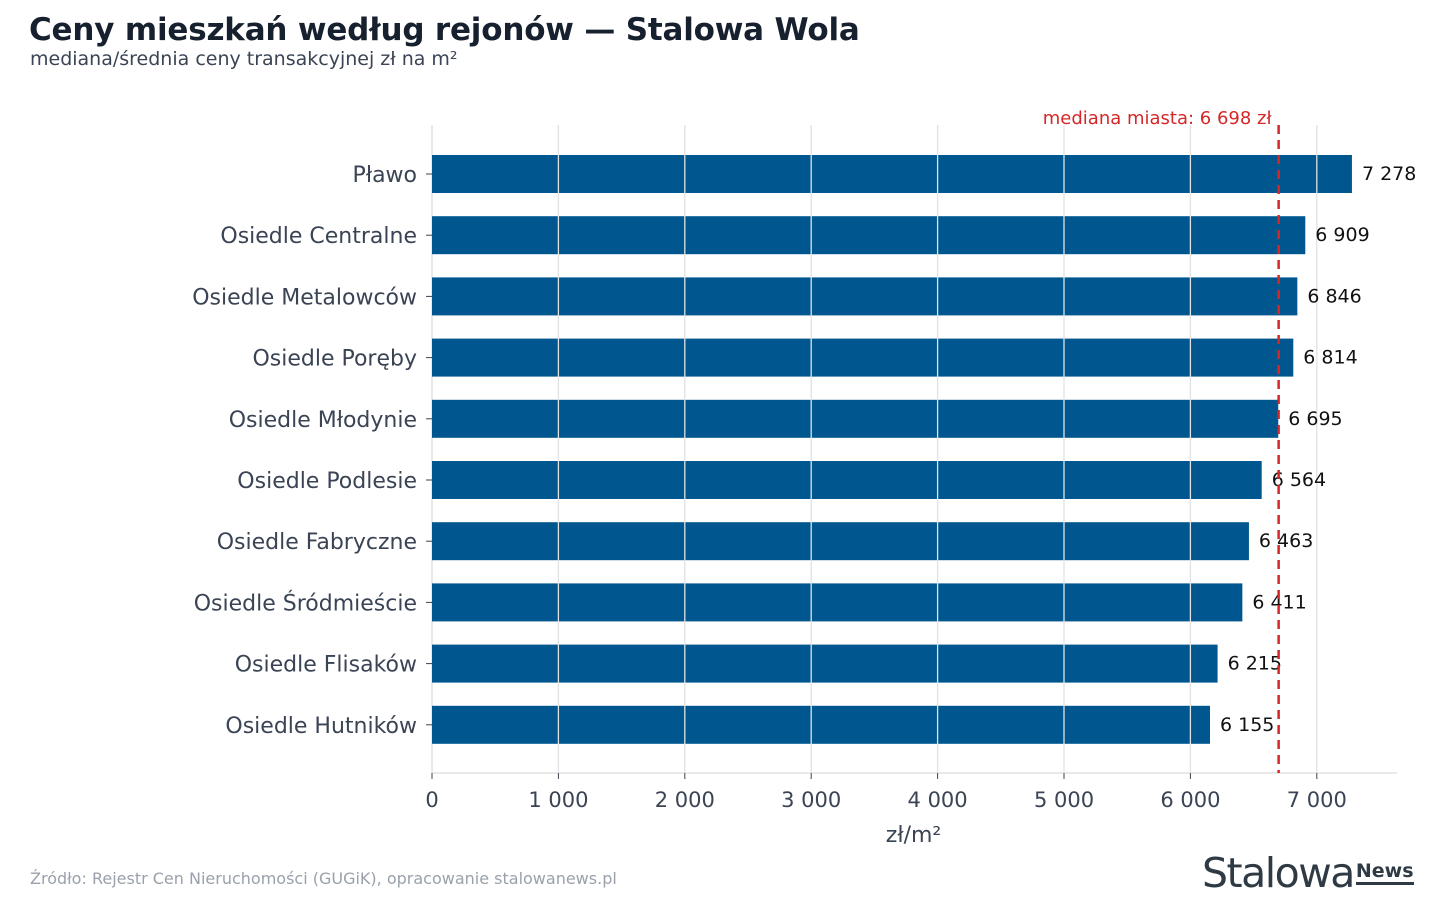  I want to click on stalowanews-logo: Stalowa News, so click(1308, 868).